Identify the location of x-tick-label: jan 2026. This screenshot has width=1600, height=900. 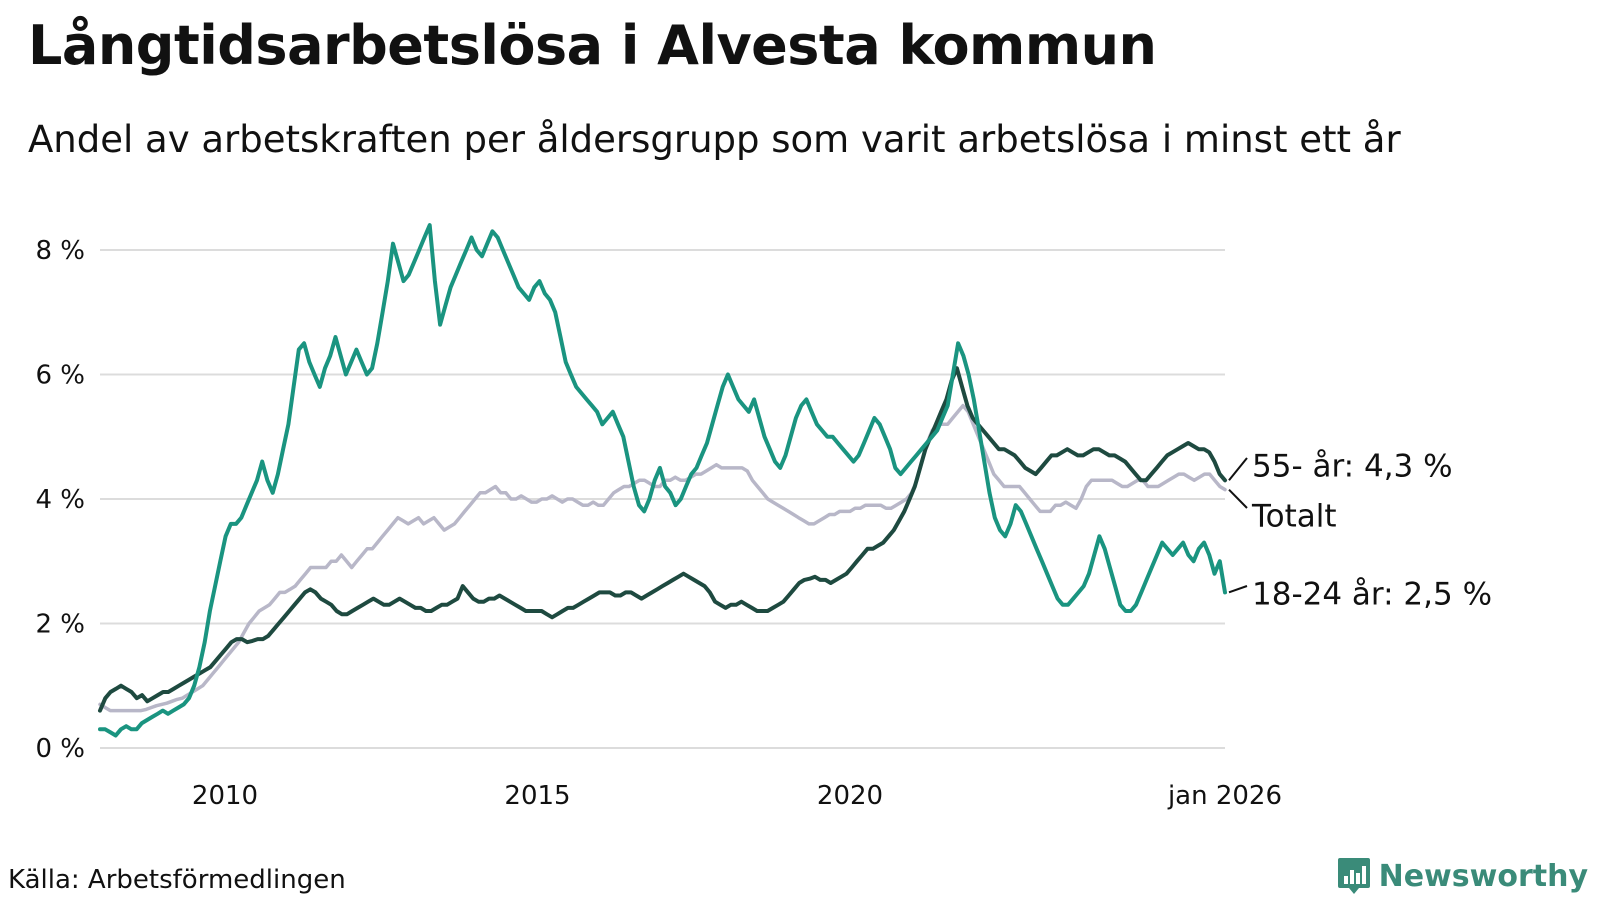
(1224, 796).